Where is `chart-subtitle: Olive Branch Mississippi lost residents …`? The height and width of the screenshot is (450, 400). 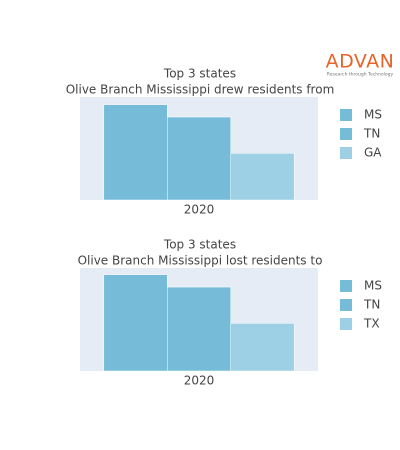 chart-subtitle: Olive Branch Mississippi lost residents … is located at coordinates (200, 261).